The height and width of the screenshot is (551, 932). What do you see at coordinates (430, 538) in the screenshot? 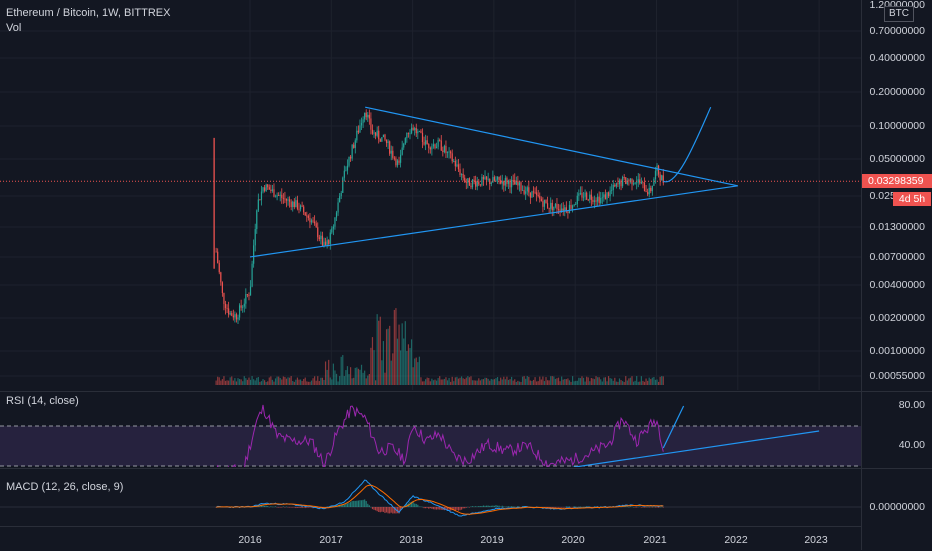
I see `time-axis: 2016 2017 2018 2019 2020 2021 2022 2023` at bounding box center [430, 538].